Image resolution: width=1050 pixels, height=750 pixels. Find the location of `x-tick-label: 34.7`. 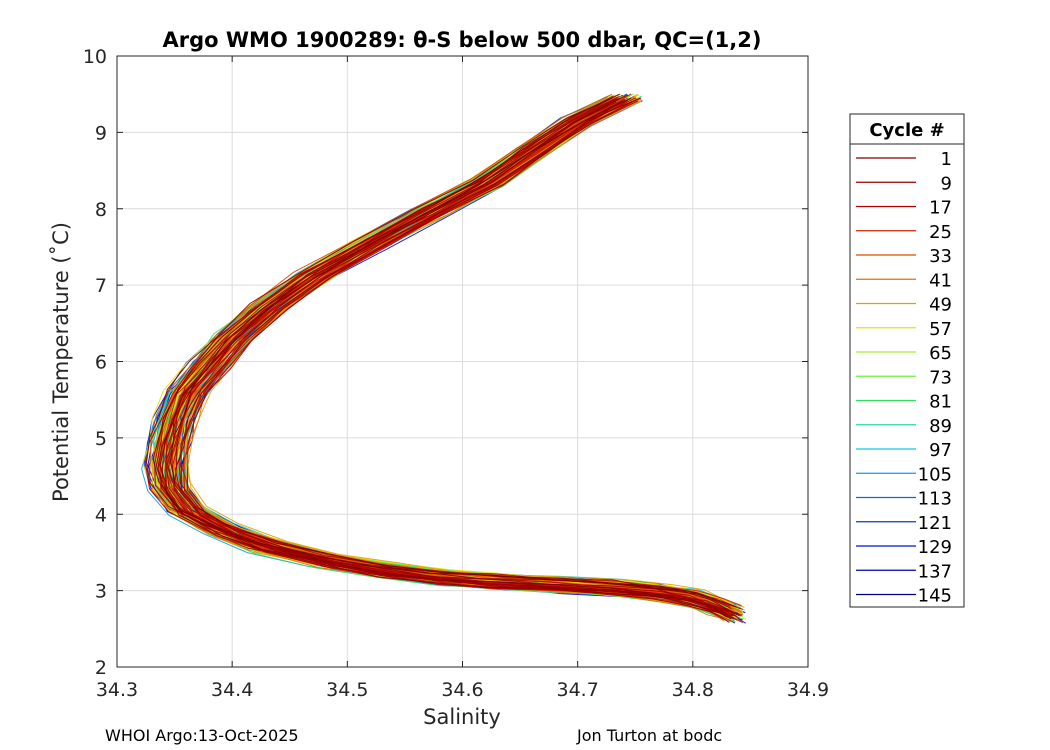

x-tick-label: 34.7 is located at coordinates (578, 690).